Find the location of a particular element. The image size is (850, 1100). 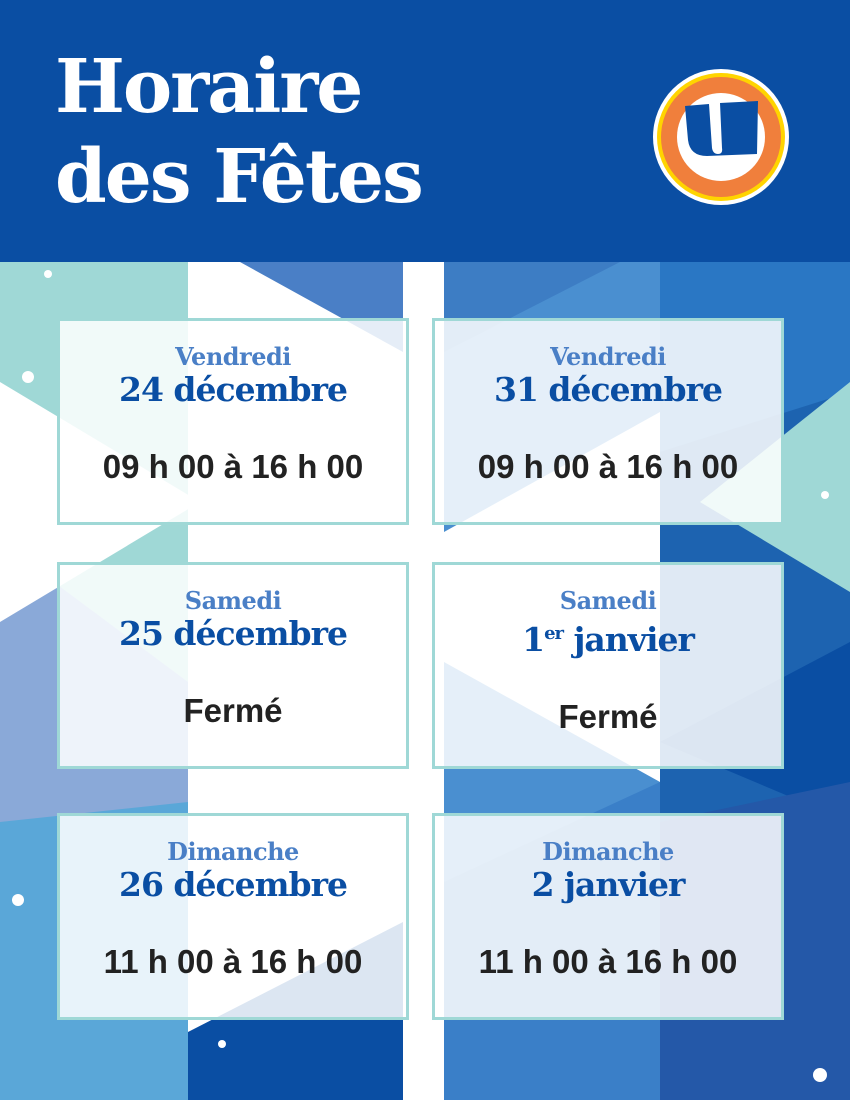

schedule-card: Vendredi 31 décembre 09 h 00 à 16 h 00 is located at coordinates (608, 421).